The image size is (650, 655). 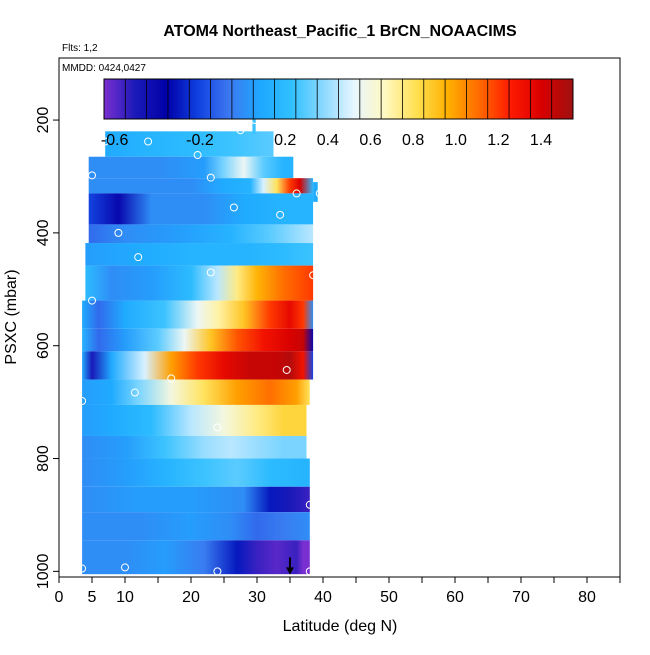 What do you see at coordinates (328, 140) in the screenshot?
I see `colorbar-tick-label: 0.4` at bounding box center [328, 140].